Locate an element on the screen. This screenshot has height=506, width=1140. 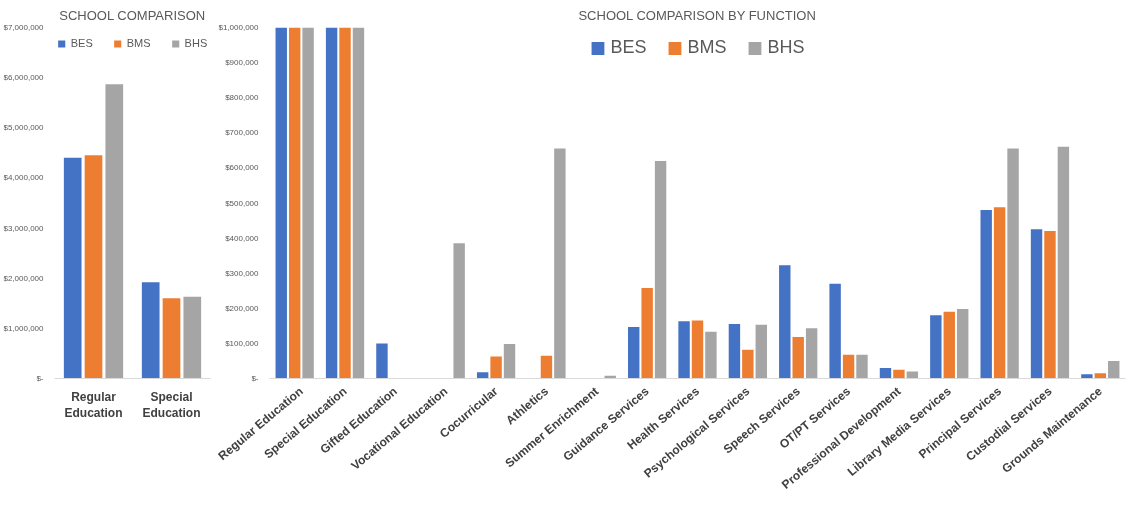
y-tick-label: $900,000 is located at coordinates (242, 63).